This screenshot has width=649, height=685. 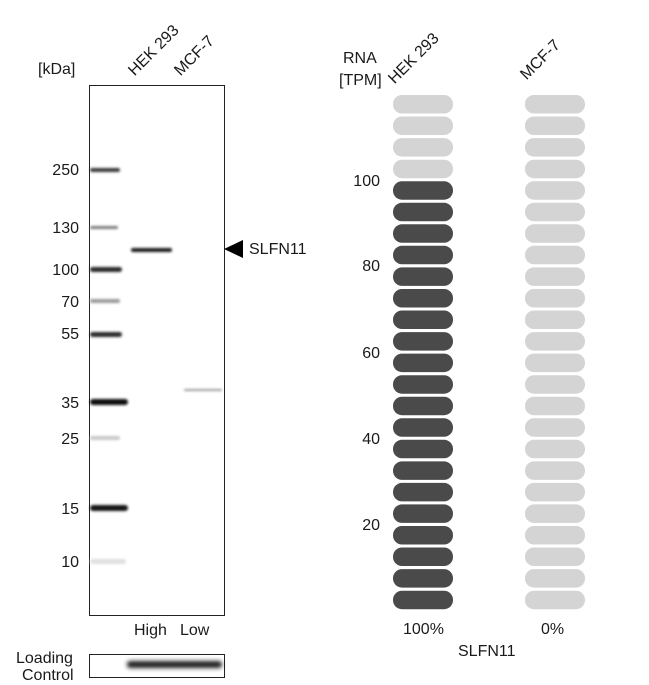 What do you see at coordinates (278, 249) in the screenshot?
I see `target-label: SLFN11` at bounding box center [278, 249].